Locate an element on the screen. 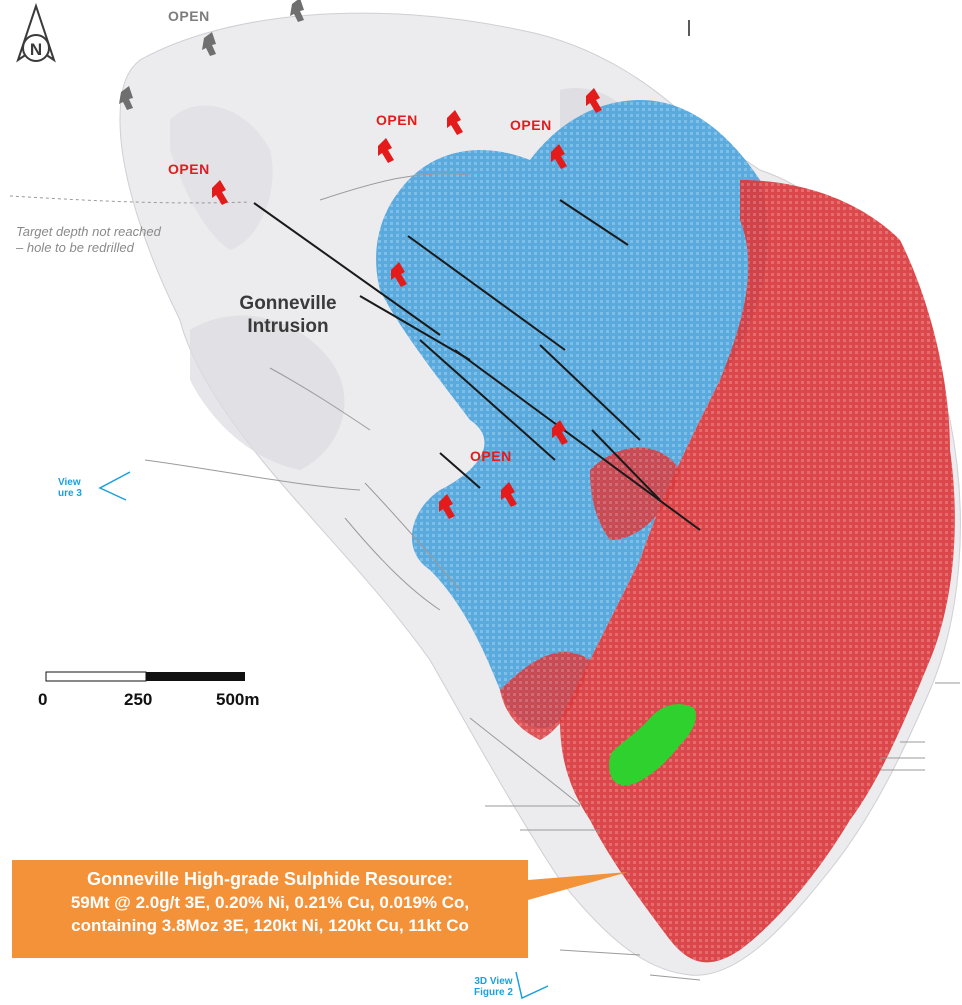 The width and height of the screenshot is (962, 1005). view-marker-bottom-icon is located at coordinates (532, 985).